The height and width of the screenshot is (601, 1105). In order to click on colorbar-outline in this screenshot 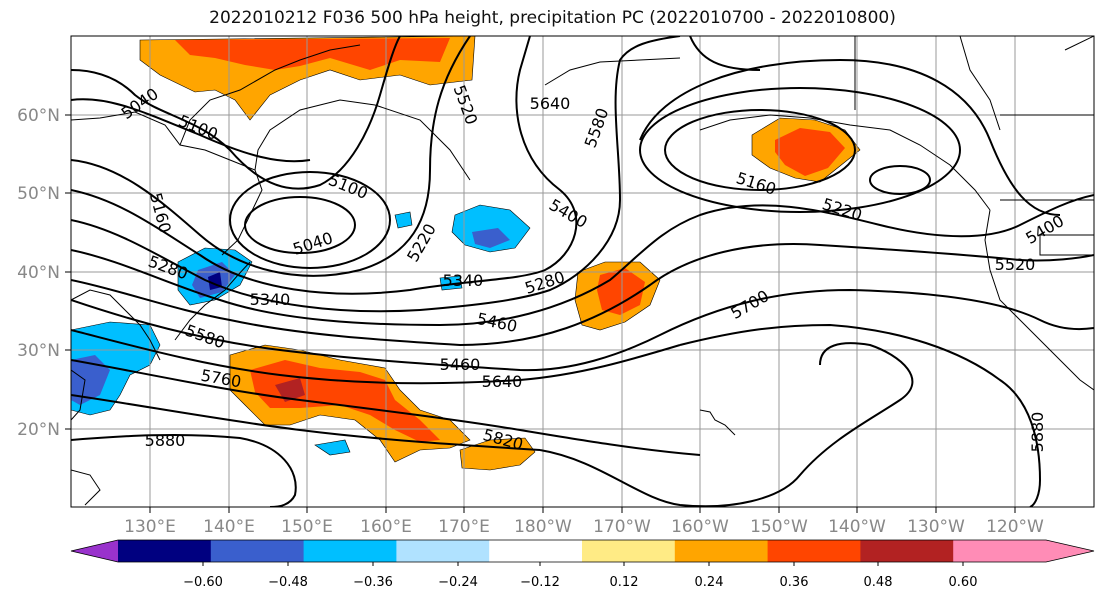, I will do `click(582, 551)`.